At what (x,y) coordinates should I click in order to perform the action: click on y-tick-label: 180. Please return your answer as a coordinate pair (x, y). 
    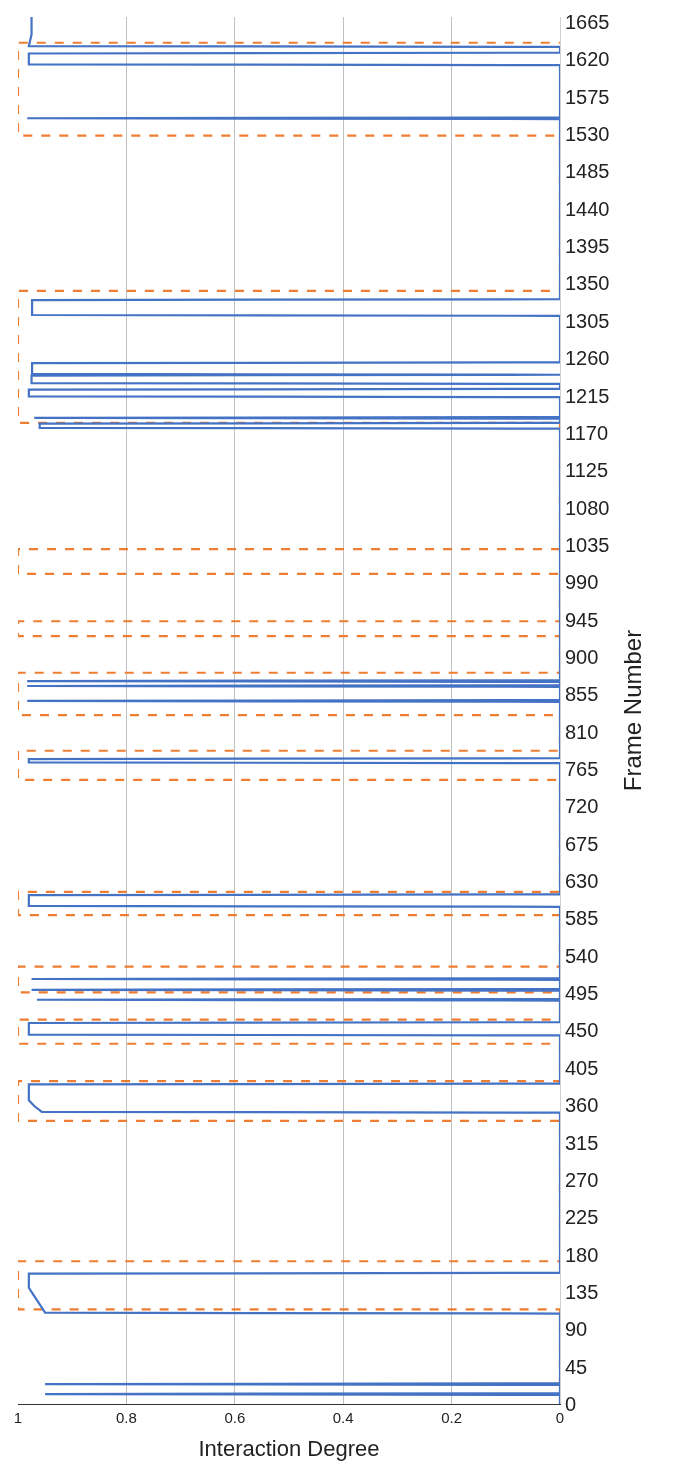
    Looking at the image, I should click on (582, 1254).